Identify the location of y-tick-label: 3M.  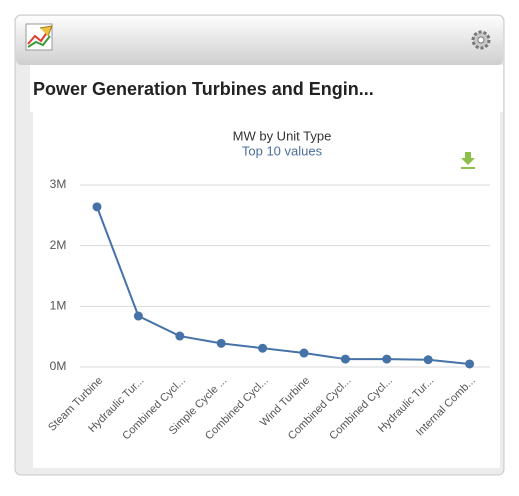
(58, 184).